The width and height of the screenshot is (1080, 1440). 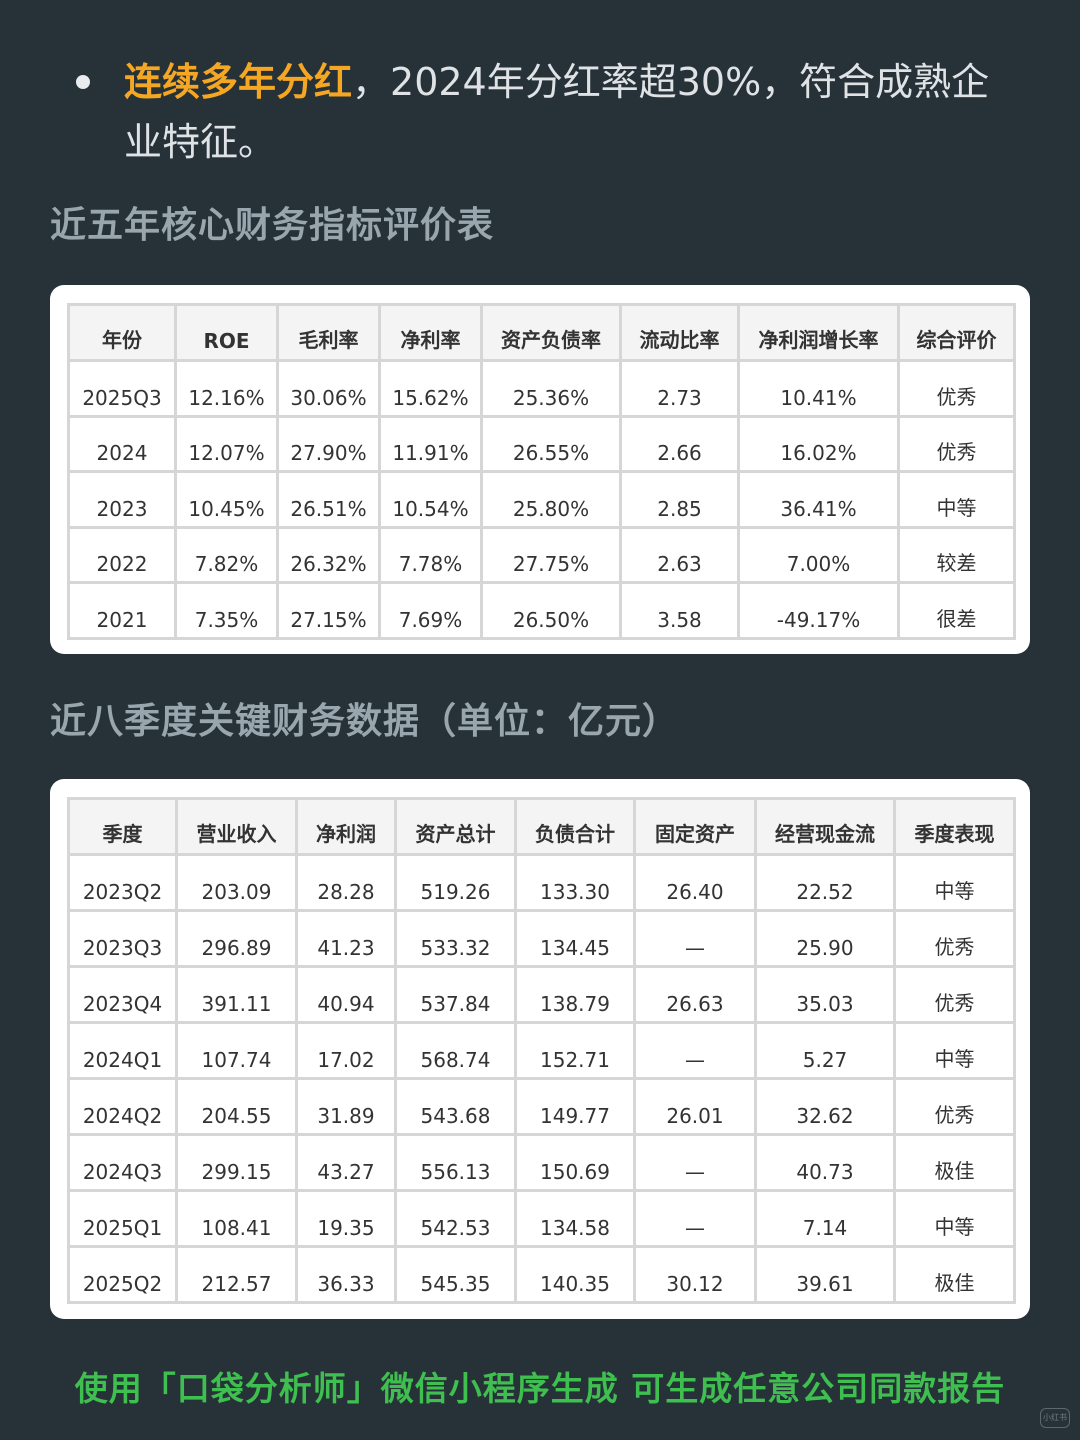 I want to click on table-cell: 35.03, so click(x=825, y=994).